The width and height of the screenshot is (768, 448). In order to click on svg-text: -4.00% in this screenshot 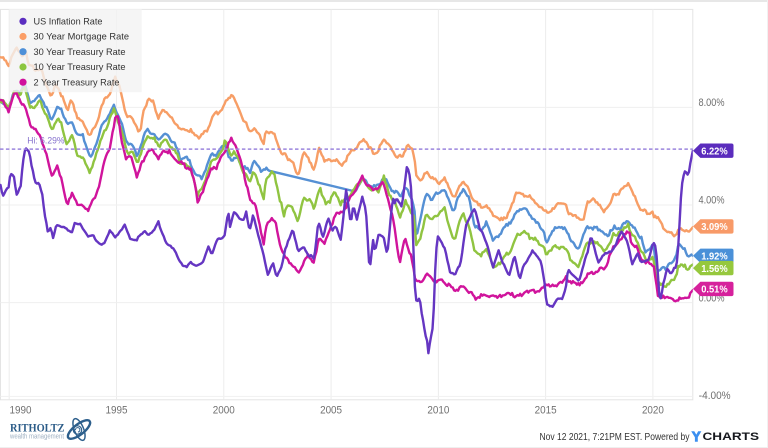, I will do `click(715, 396)`.